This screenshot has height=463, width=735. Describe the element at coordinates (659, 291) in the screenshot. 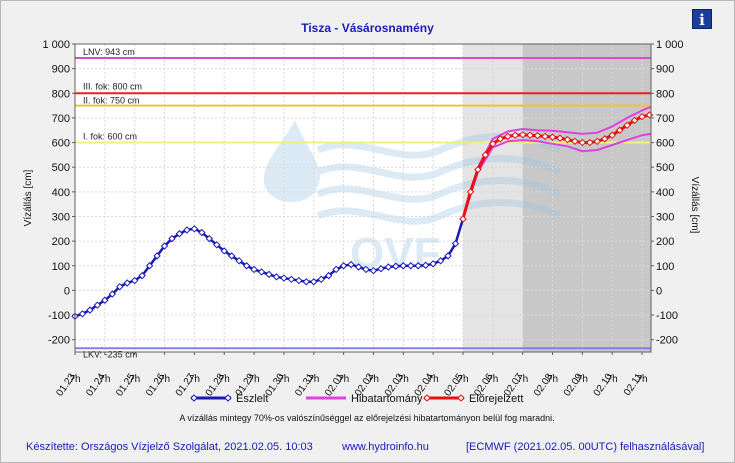

I see `y-tick-label-right: 0` at that location.